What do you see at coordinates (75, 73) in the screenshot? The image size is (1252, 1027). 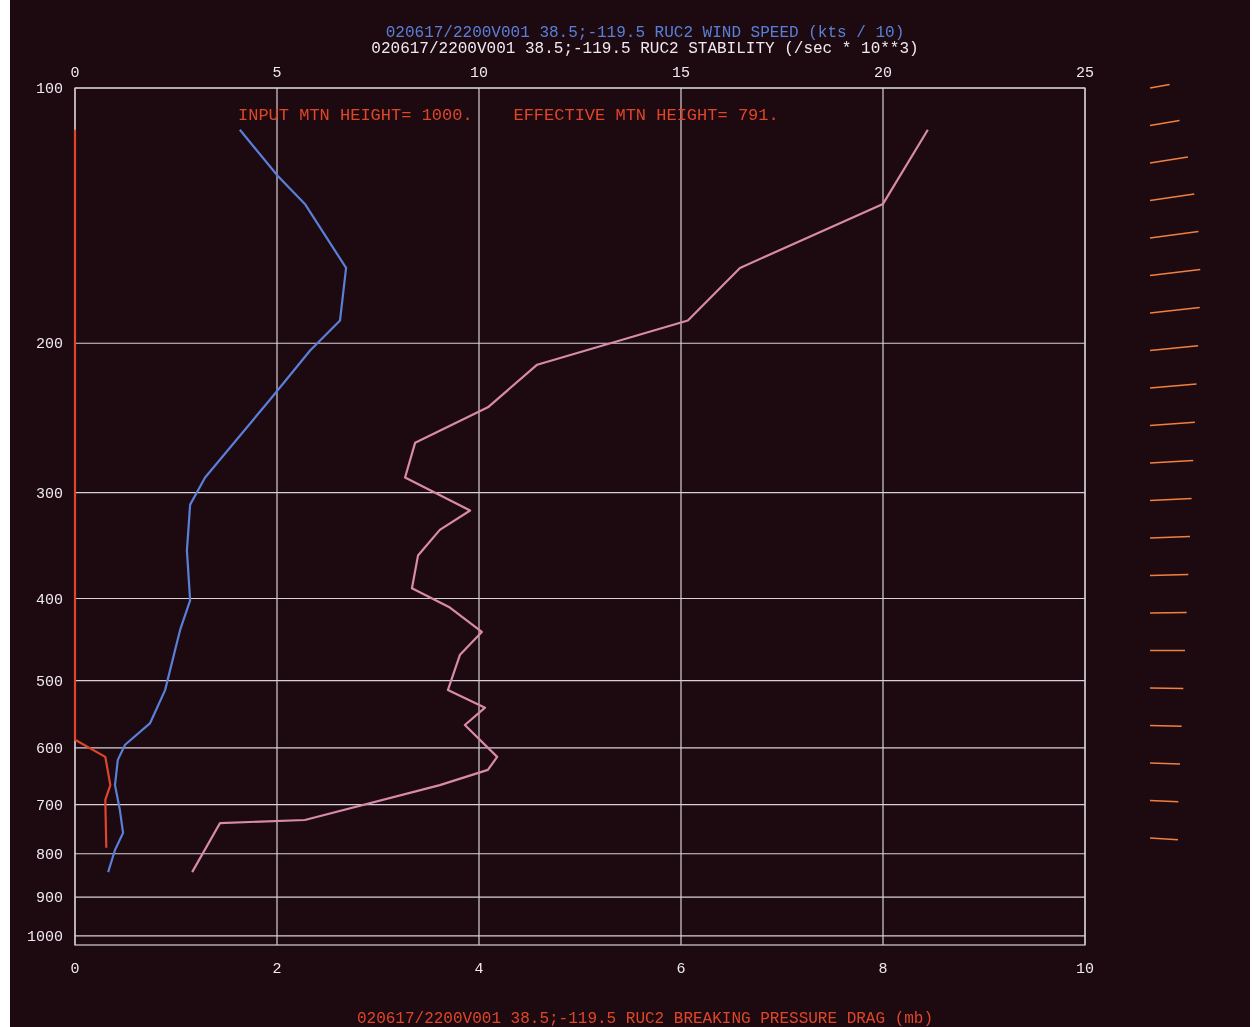 I see `x2-tick-label: 0` at bounding box center [75, 73].